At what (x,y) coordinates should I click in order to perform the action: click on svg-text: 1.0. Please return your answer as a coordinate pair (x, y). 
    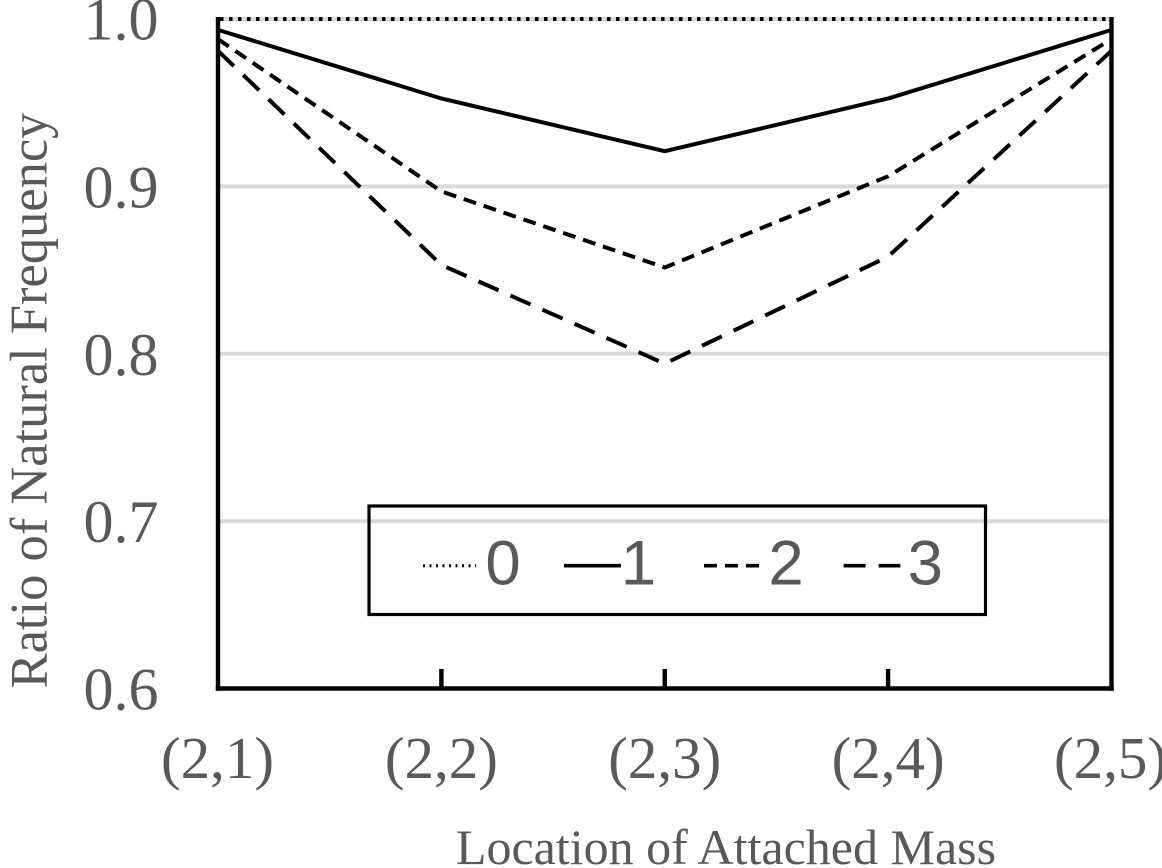
    Looking at the image, I should click on (121, 26).